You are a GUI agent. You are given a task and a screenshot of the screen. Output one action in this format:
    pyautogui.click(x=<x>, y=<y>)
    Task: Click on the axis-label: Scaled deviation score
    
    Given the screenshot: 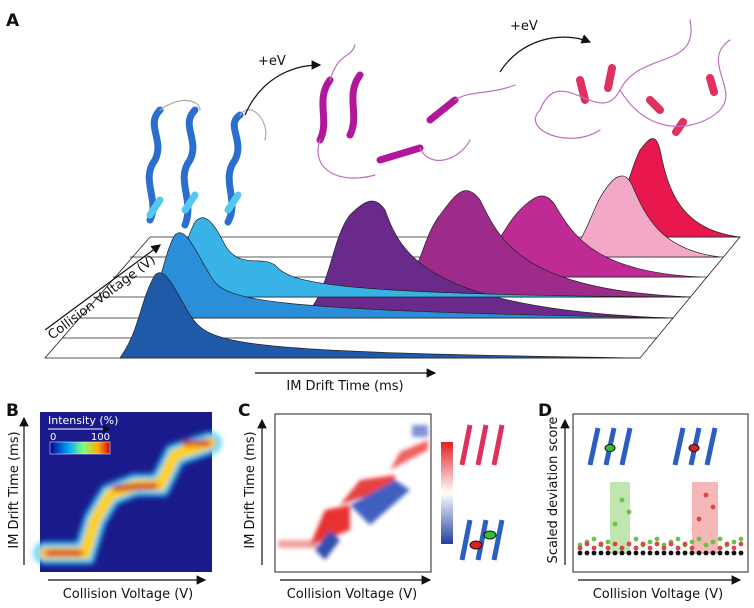 What is the action you would take?
    pyautogui.click(x=553, y=490)
    